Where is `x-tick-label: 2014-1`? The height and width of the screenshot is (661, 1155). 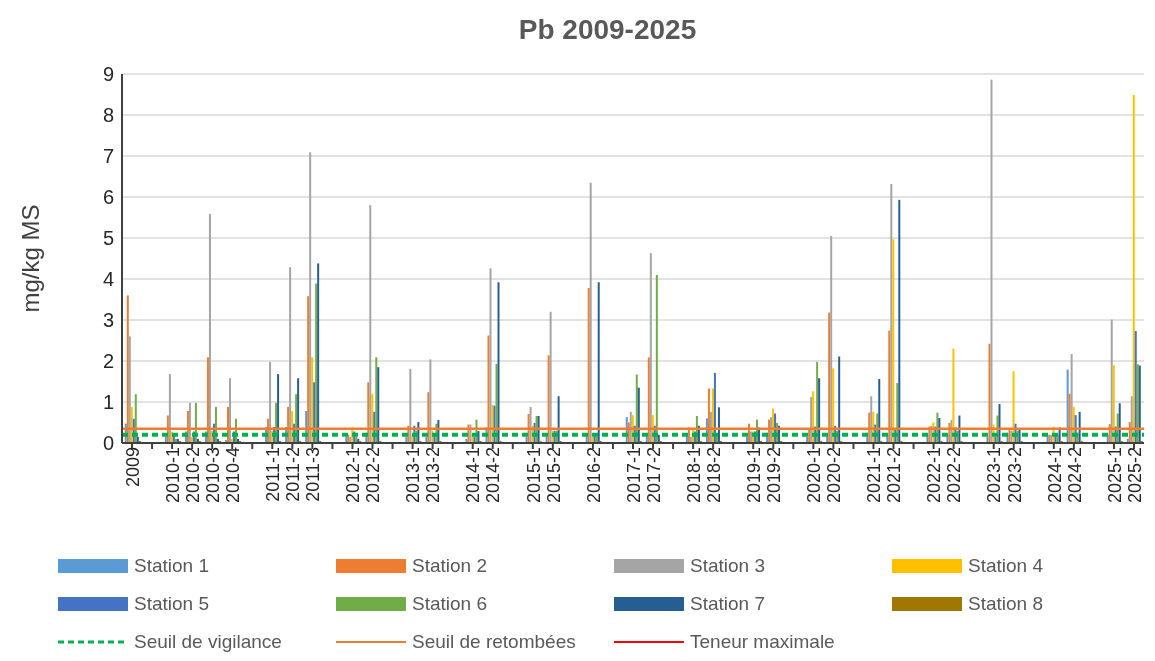
x-tick-label: 2014-1 is located at coordinates (473, 475).